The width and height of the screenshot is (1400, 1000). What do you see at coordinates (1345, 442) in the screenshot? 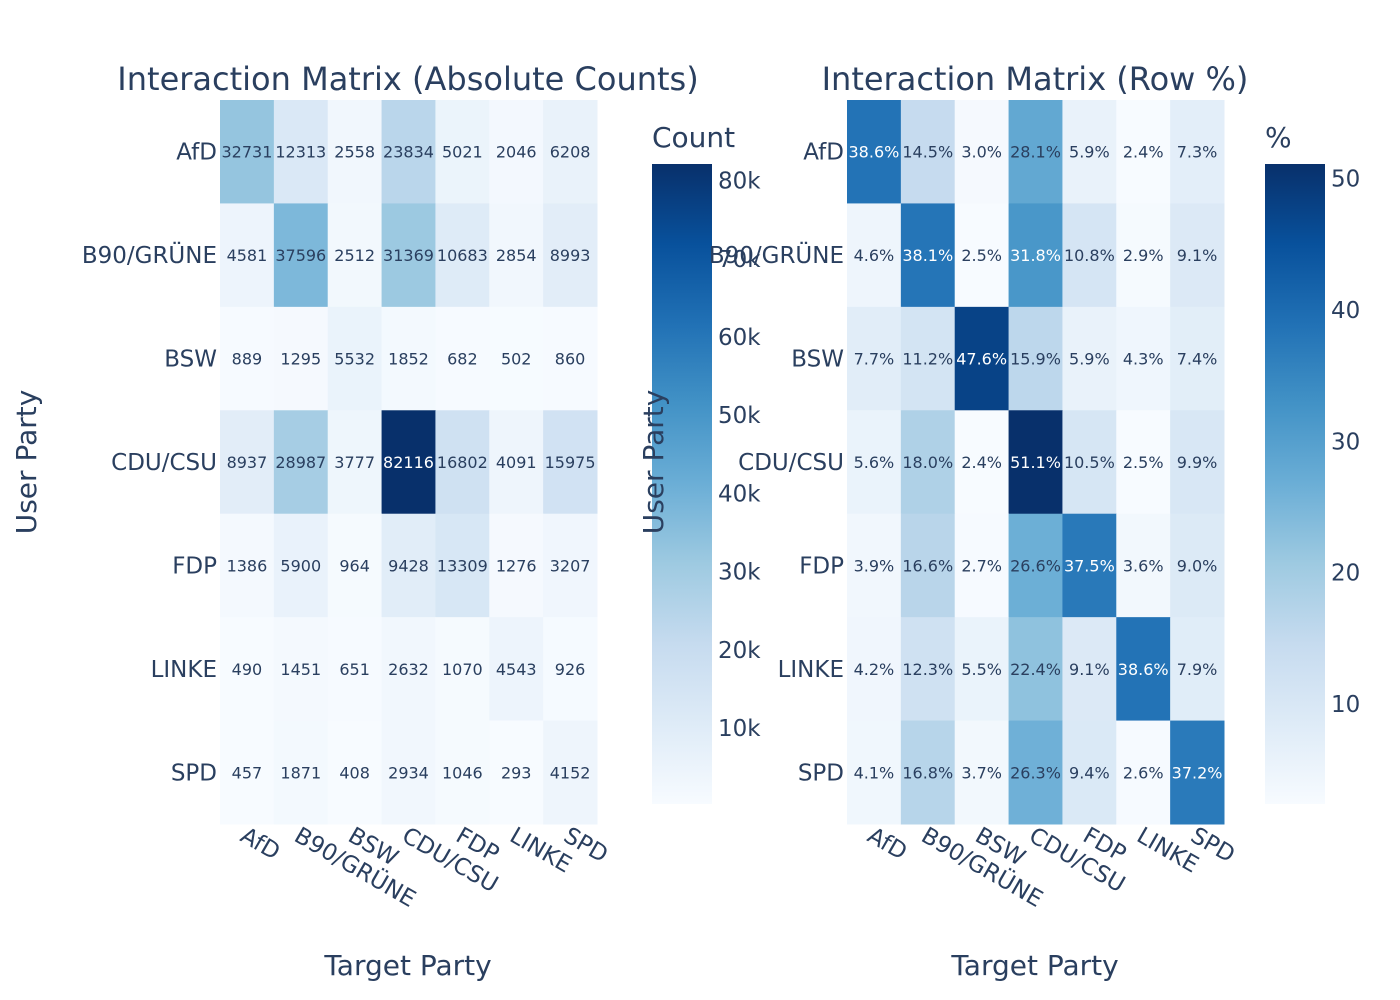
I see `rowpct-colorbar-ticks: 10 20 30 40 50` at bounding box center [1345, 442].